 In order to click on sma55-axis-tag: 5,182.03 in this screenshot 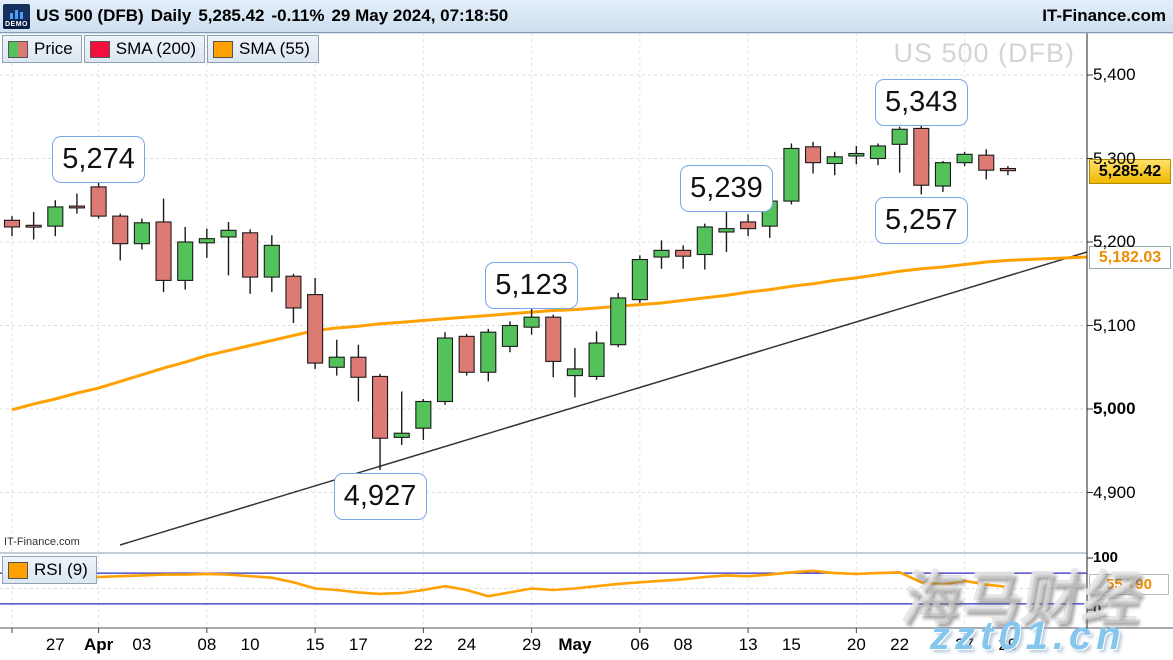, I will do `click(1130, 257)`.